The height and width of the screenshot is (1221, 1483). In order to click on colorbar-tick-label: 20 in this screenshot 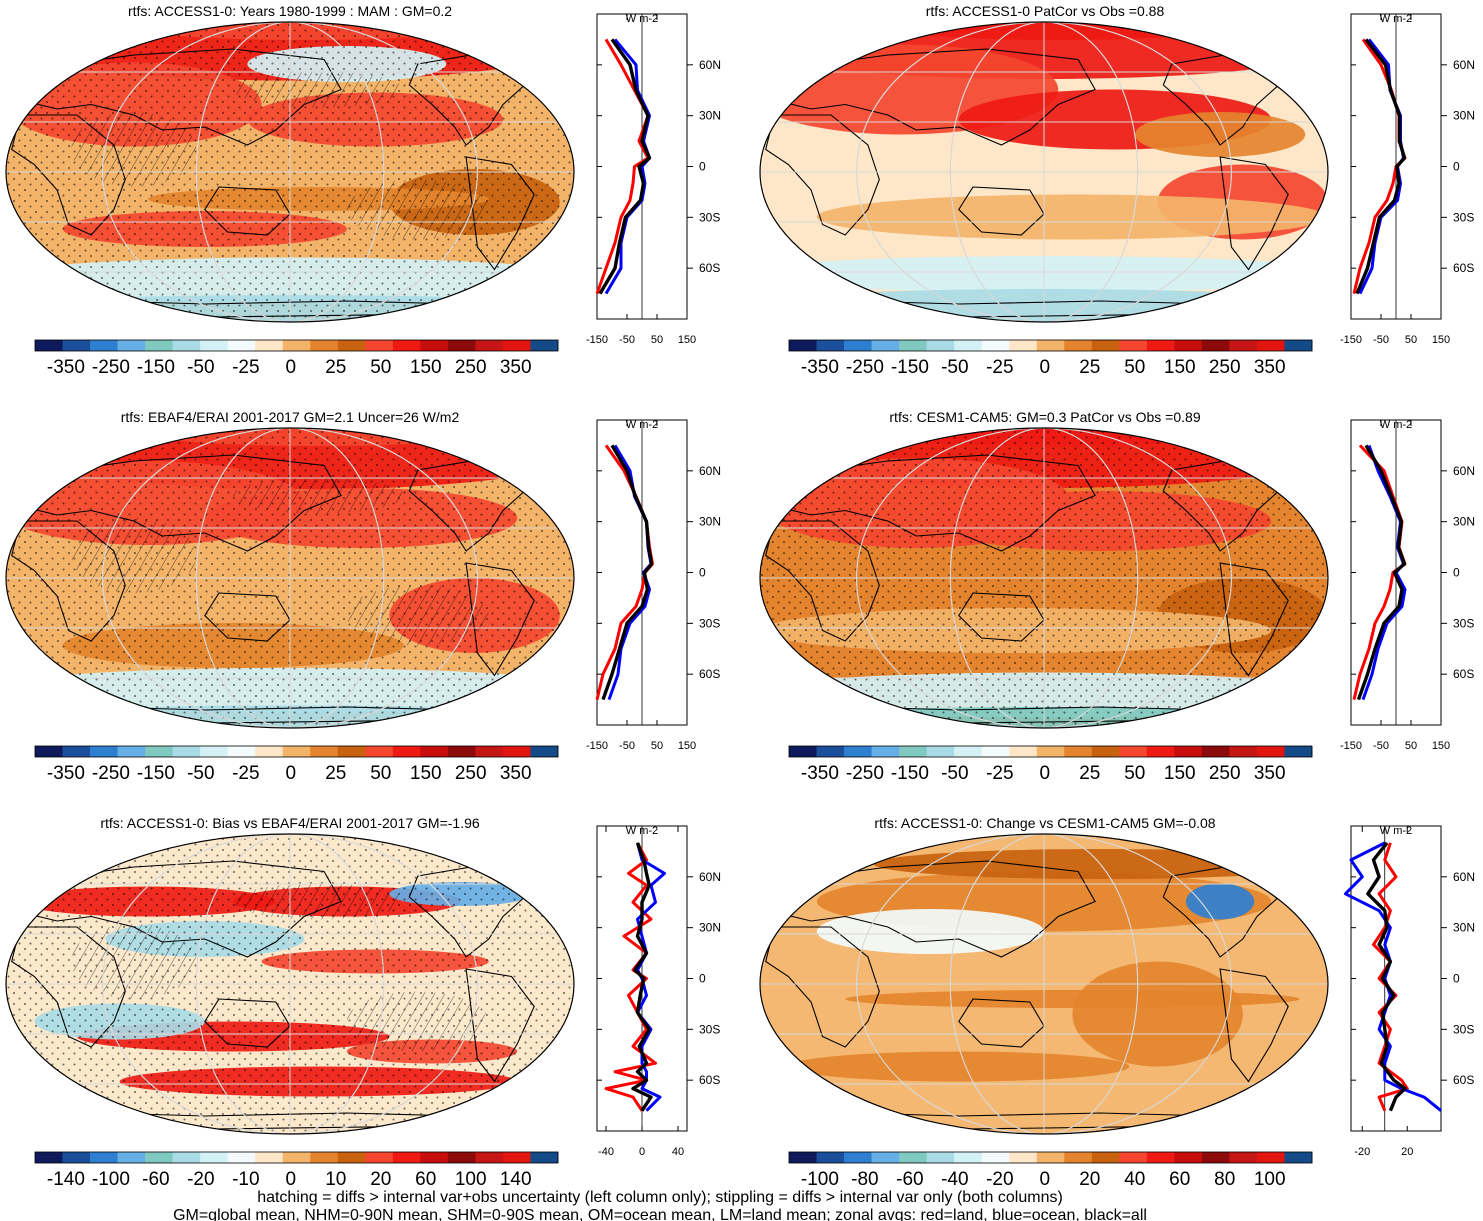, I will do `click(380, 1179)`.